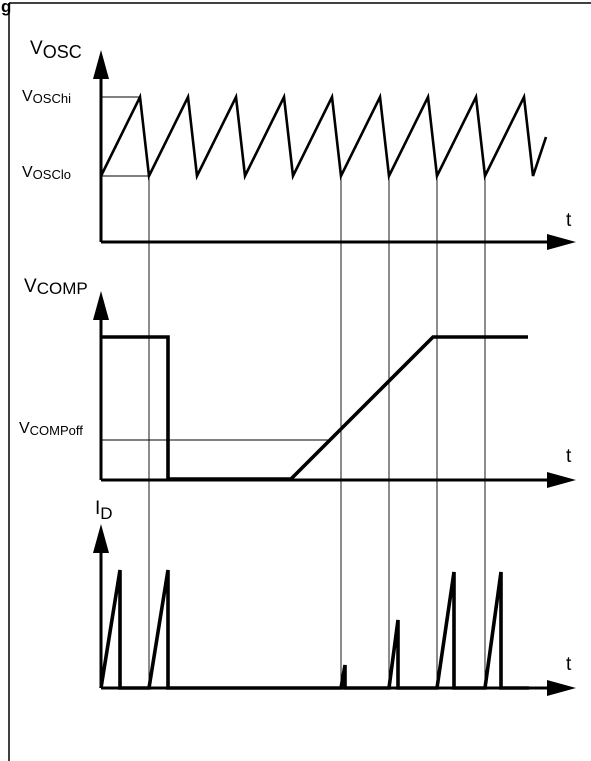 This screenshot has width=591, height=761. I want to click on header-fragment: g, so click(6, 8).